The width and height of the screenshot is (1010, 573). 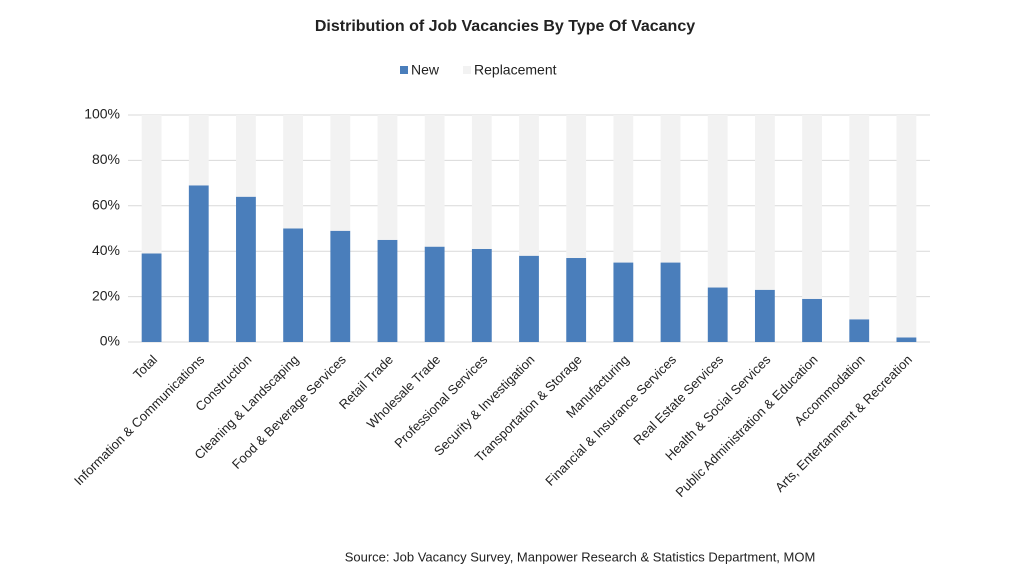 I want to click on legend: New Replacement, so click(x=478, y=70).